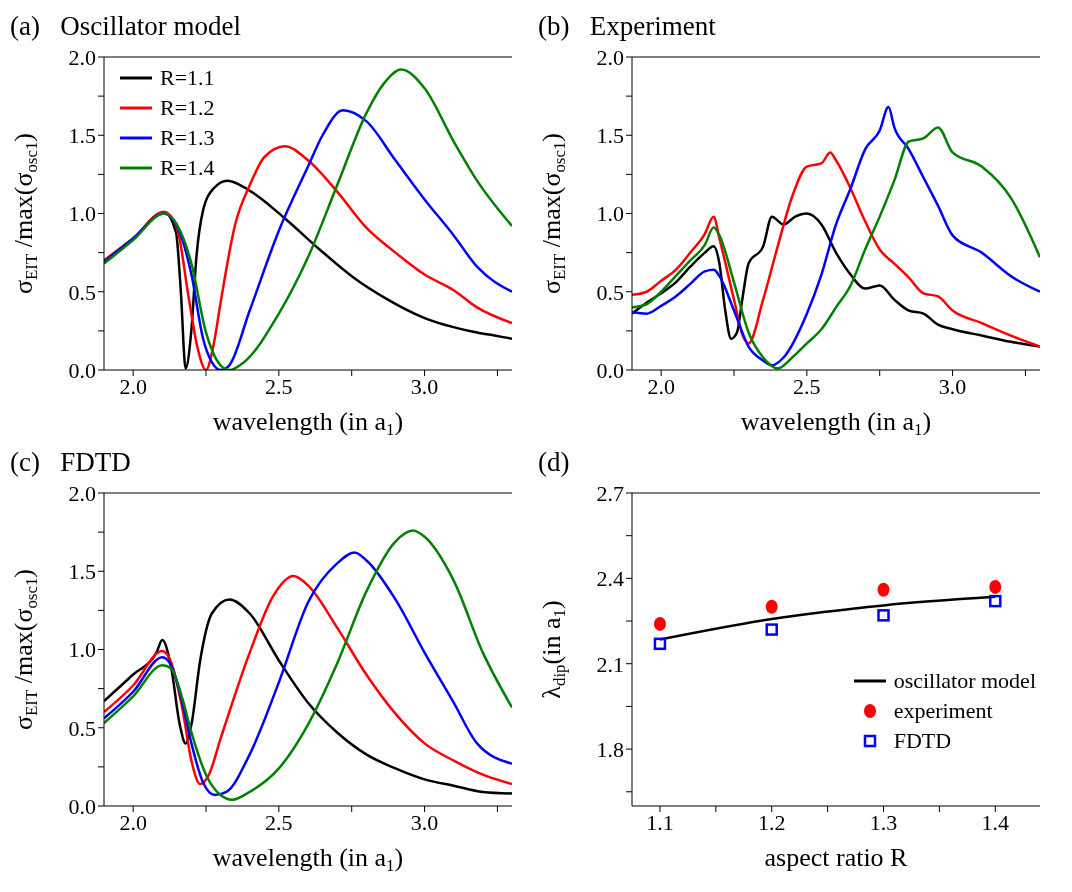  What do you see at coordinates (187, 78) in the screenshot?
I see `legend-label: R=1.1` at bounding box center [187, 78].